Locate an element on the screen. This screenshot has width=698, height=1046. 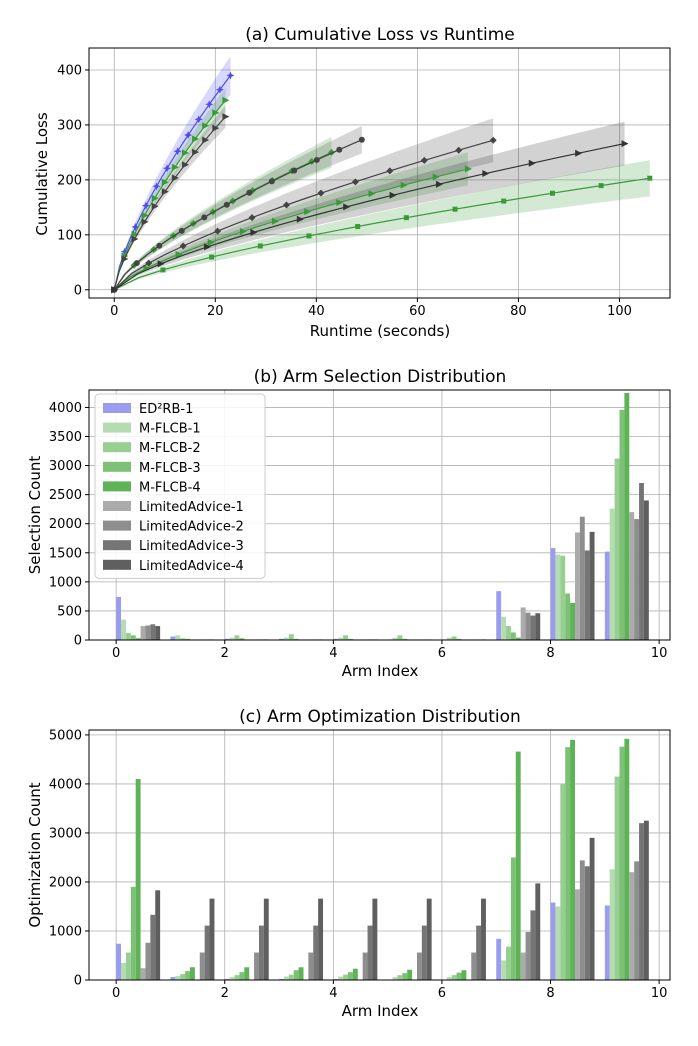
chart-b-xlabel: Arm Index is located at coordinates (380, 671).